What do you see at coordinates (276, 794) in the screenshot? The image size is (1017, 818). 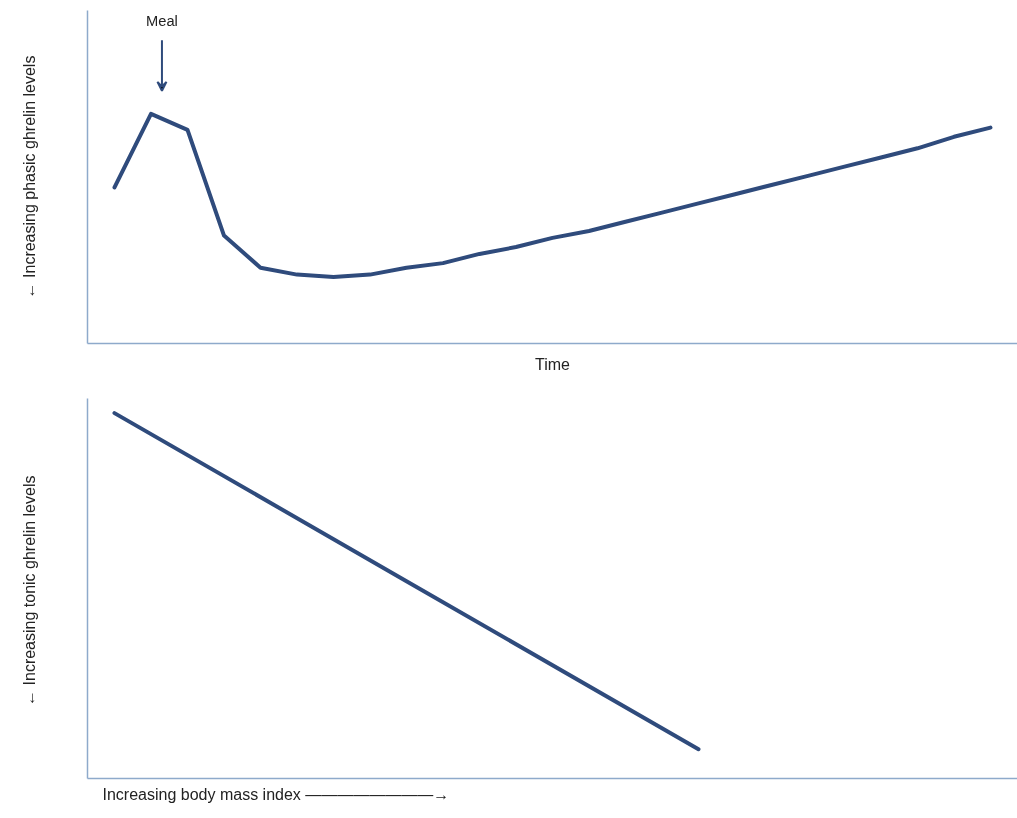 I see `x-axis-title: Increasing body mass index ————————→` at bounding box center [276, 794].